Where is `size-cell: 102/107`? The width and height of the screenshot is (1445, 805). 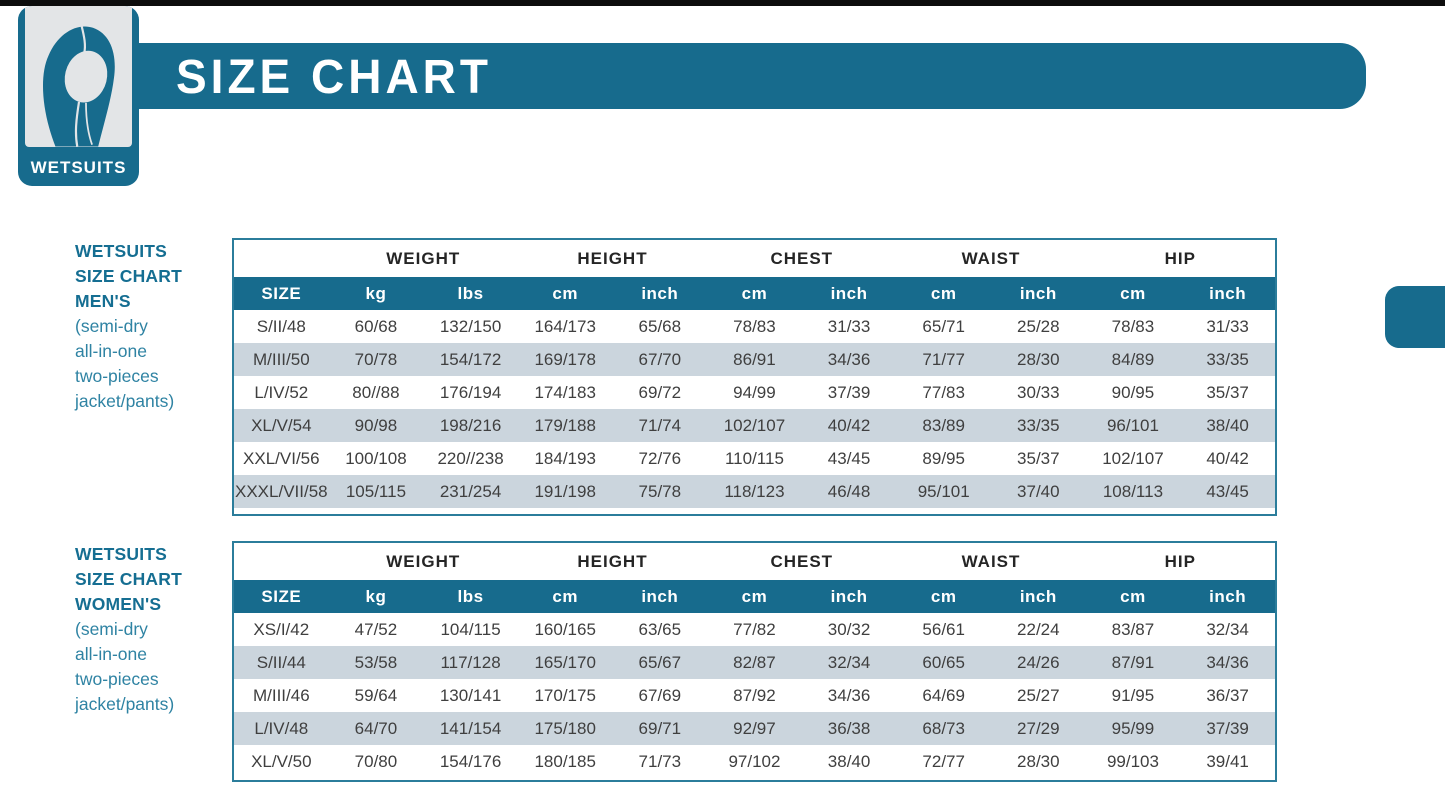 size-cell: 102/107 is located at coordinates (1133, 458).